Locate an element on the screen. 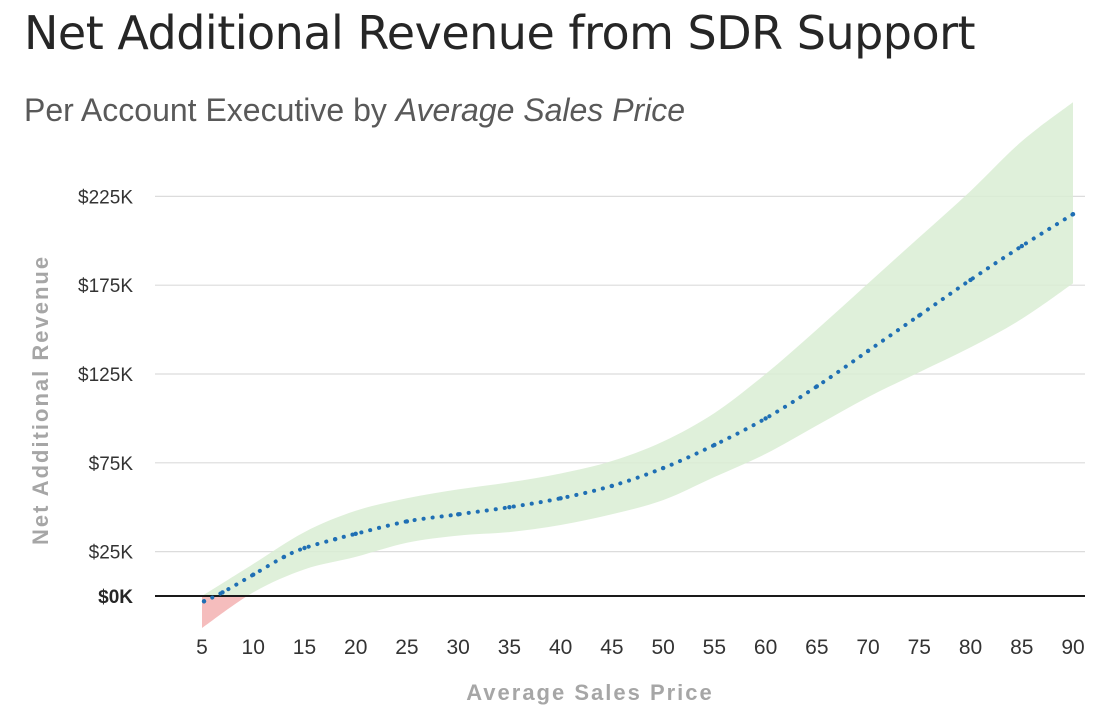 This screenshot has width=1108, height=720. chart-subtitle-text: Per Account Executive by is located at coordinates (205, 110).